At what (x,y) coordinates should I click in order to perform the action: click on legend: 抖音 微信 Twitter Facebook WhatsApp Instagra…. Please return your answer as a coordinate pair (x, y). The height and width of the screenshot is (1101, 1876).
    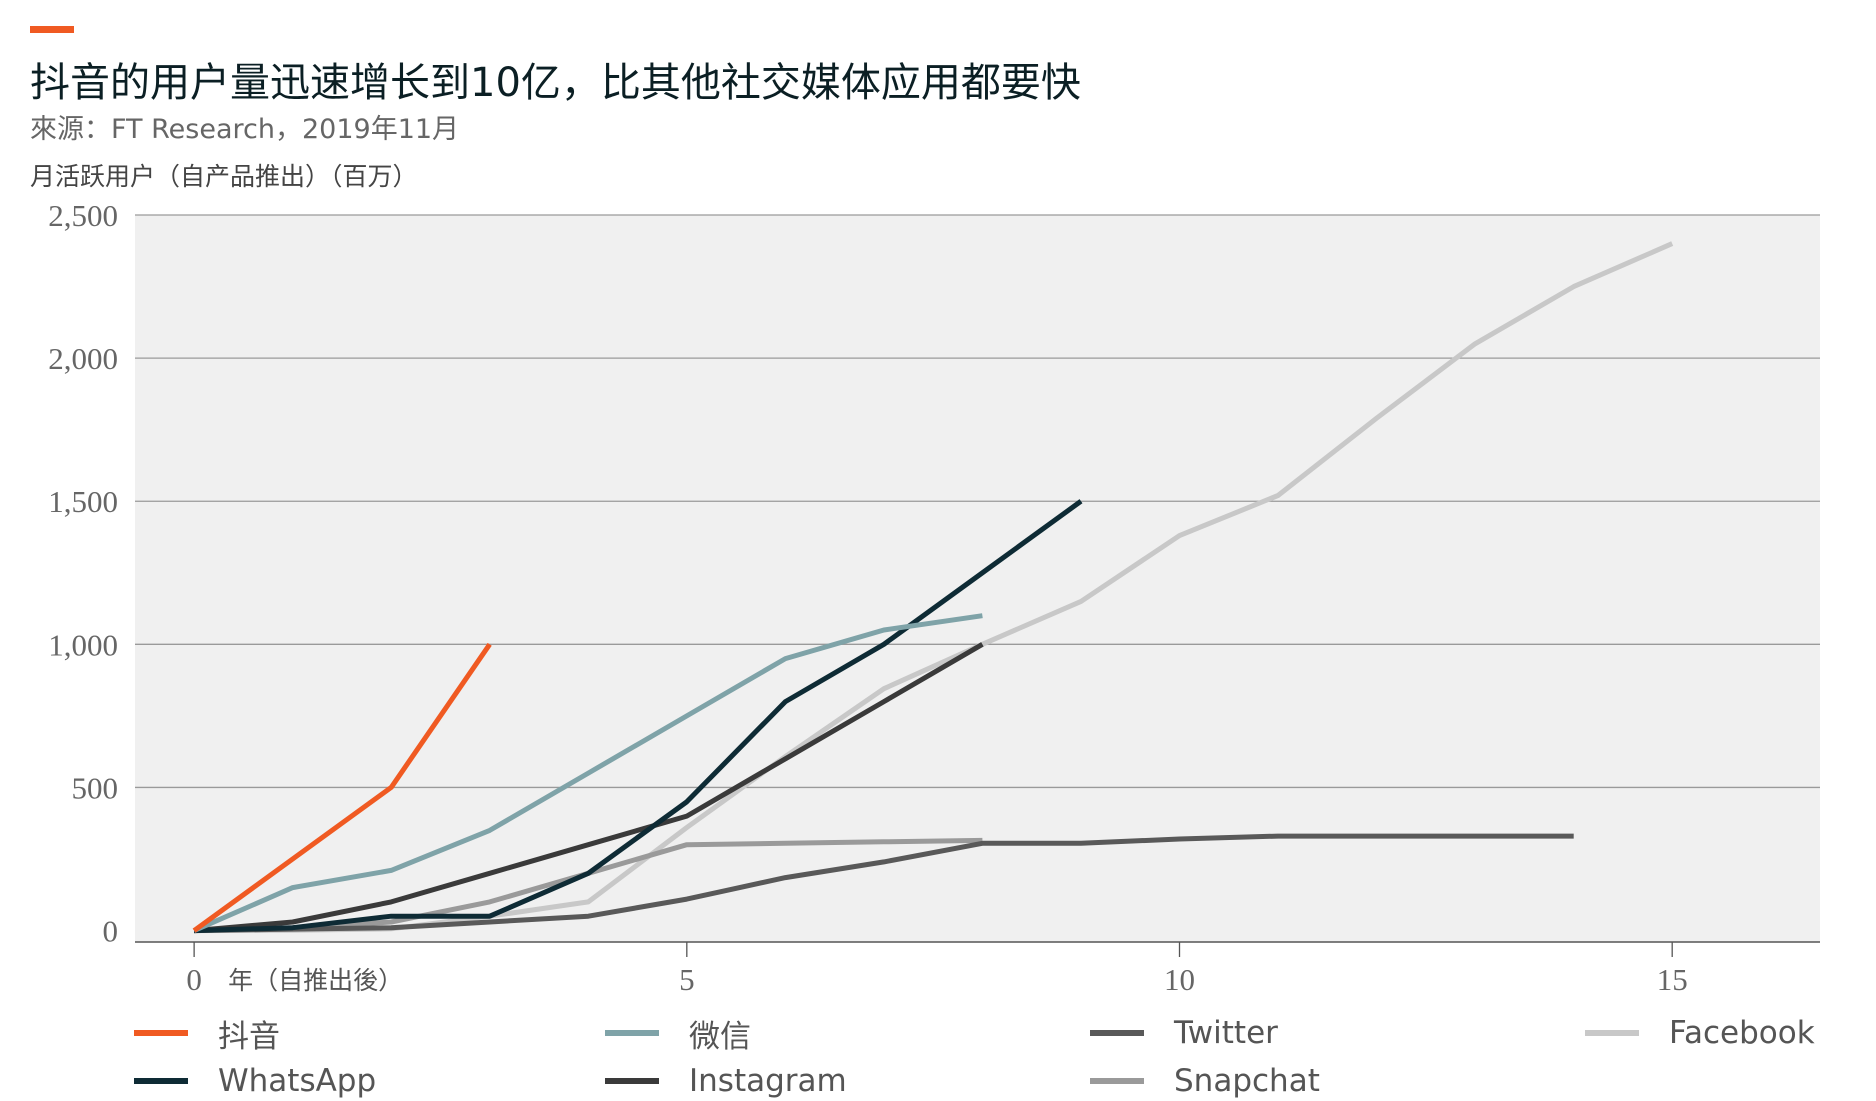
    Looking at the image, I should click on (938, 1053).